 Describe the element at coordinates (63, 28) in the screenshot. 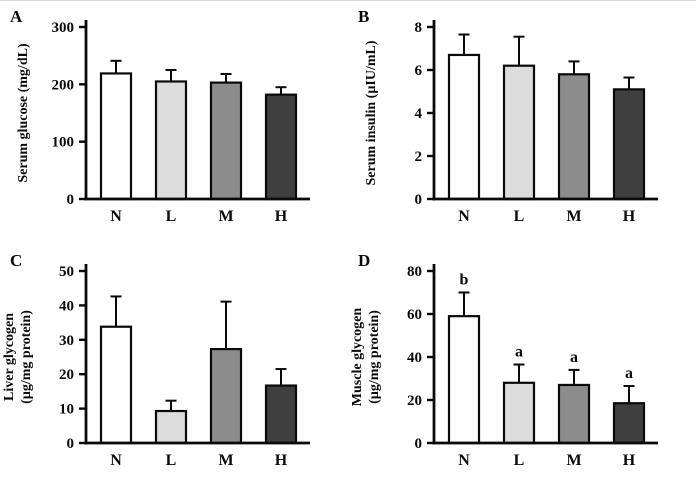

I see `y-tick-label: 300` at that location.